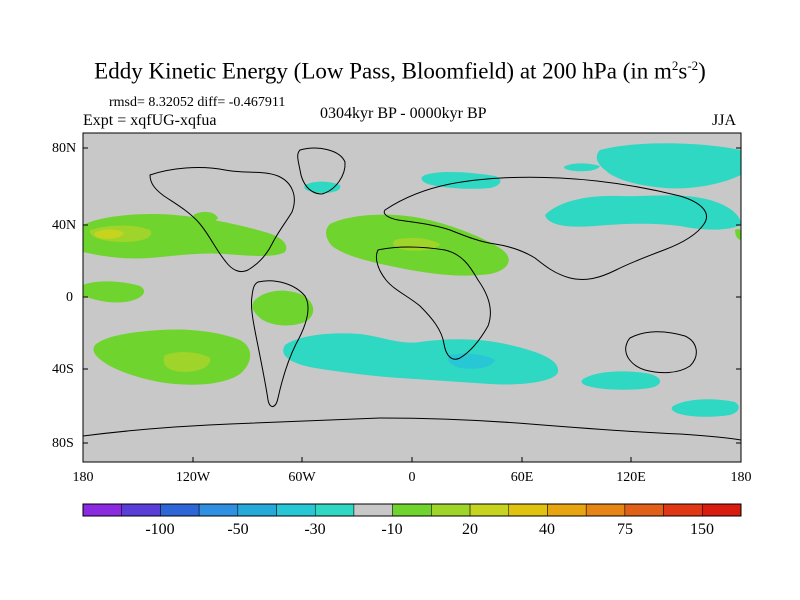  Describe the element at coordinates (193, 477) in the screenshot. I see `lon-label-120w: 120W` at that location.